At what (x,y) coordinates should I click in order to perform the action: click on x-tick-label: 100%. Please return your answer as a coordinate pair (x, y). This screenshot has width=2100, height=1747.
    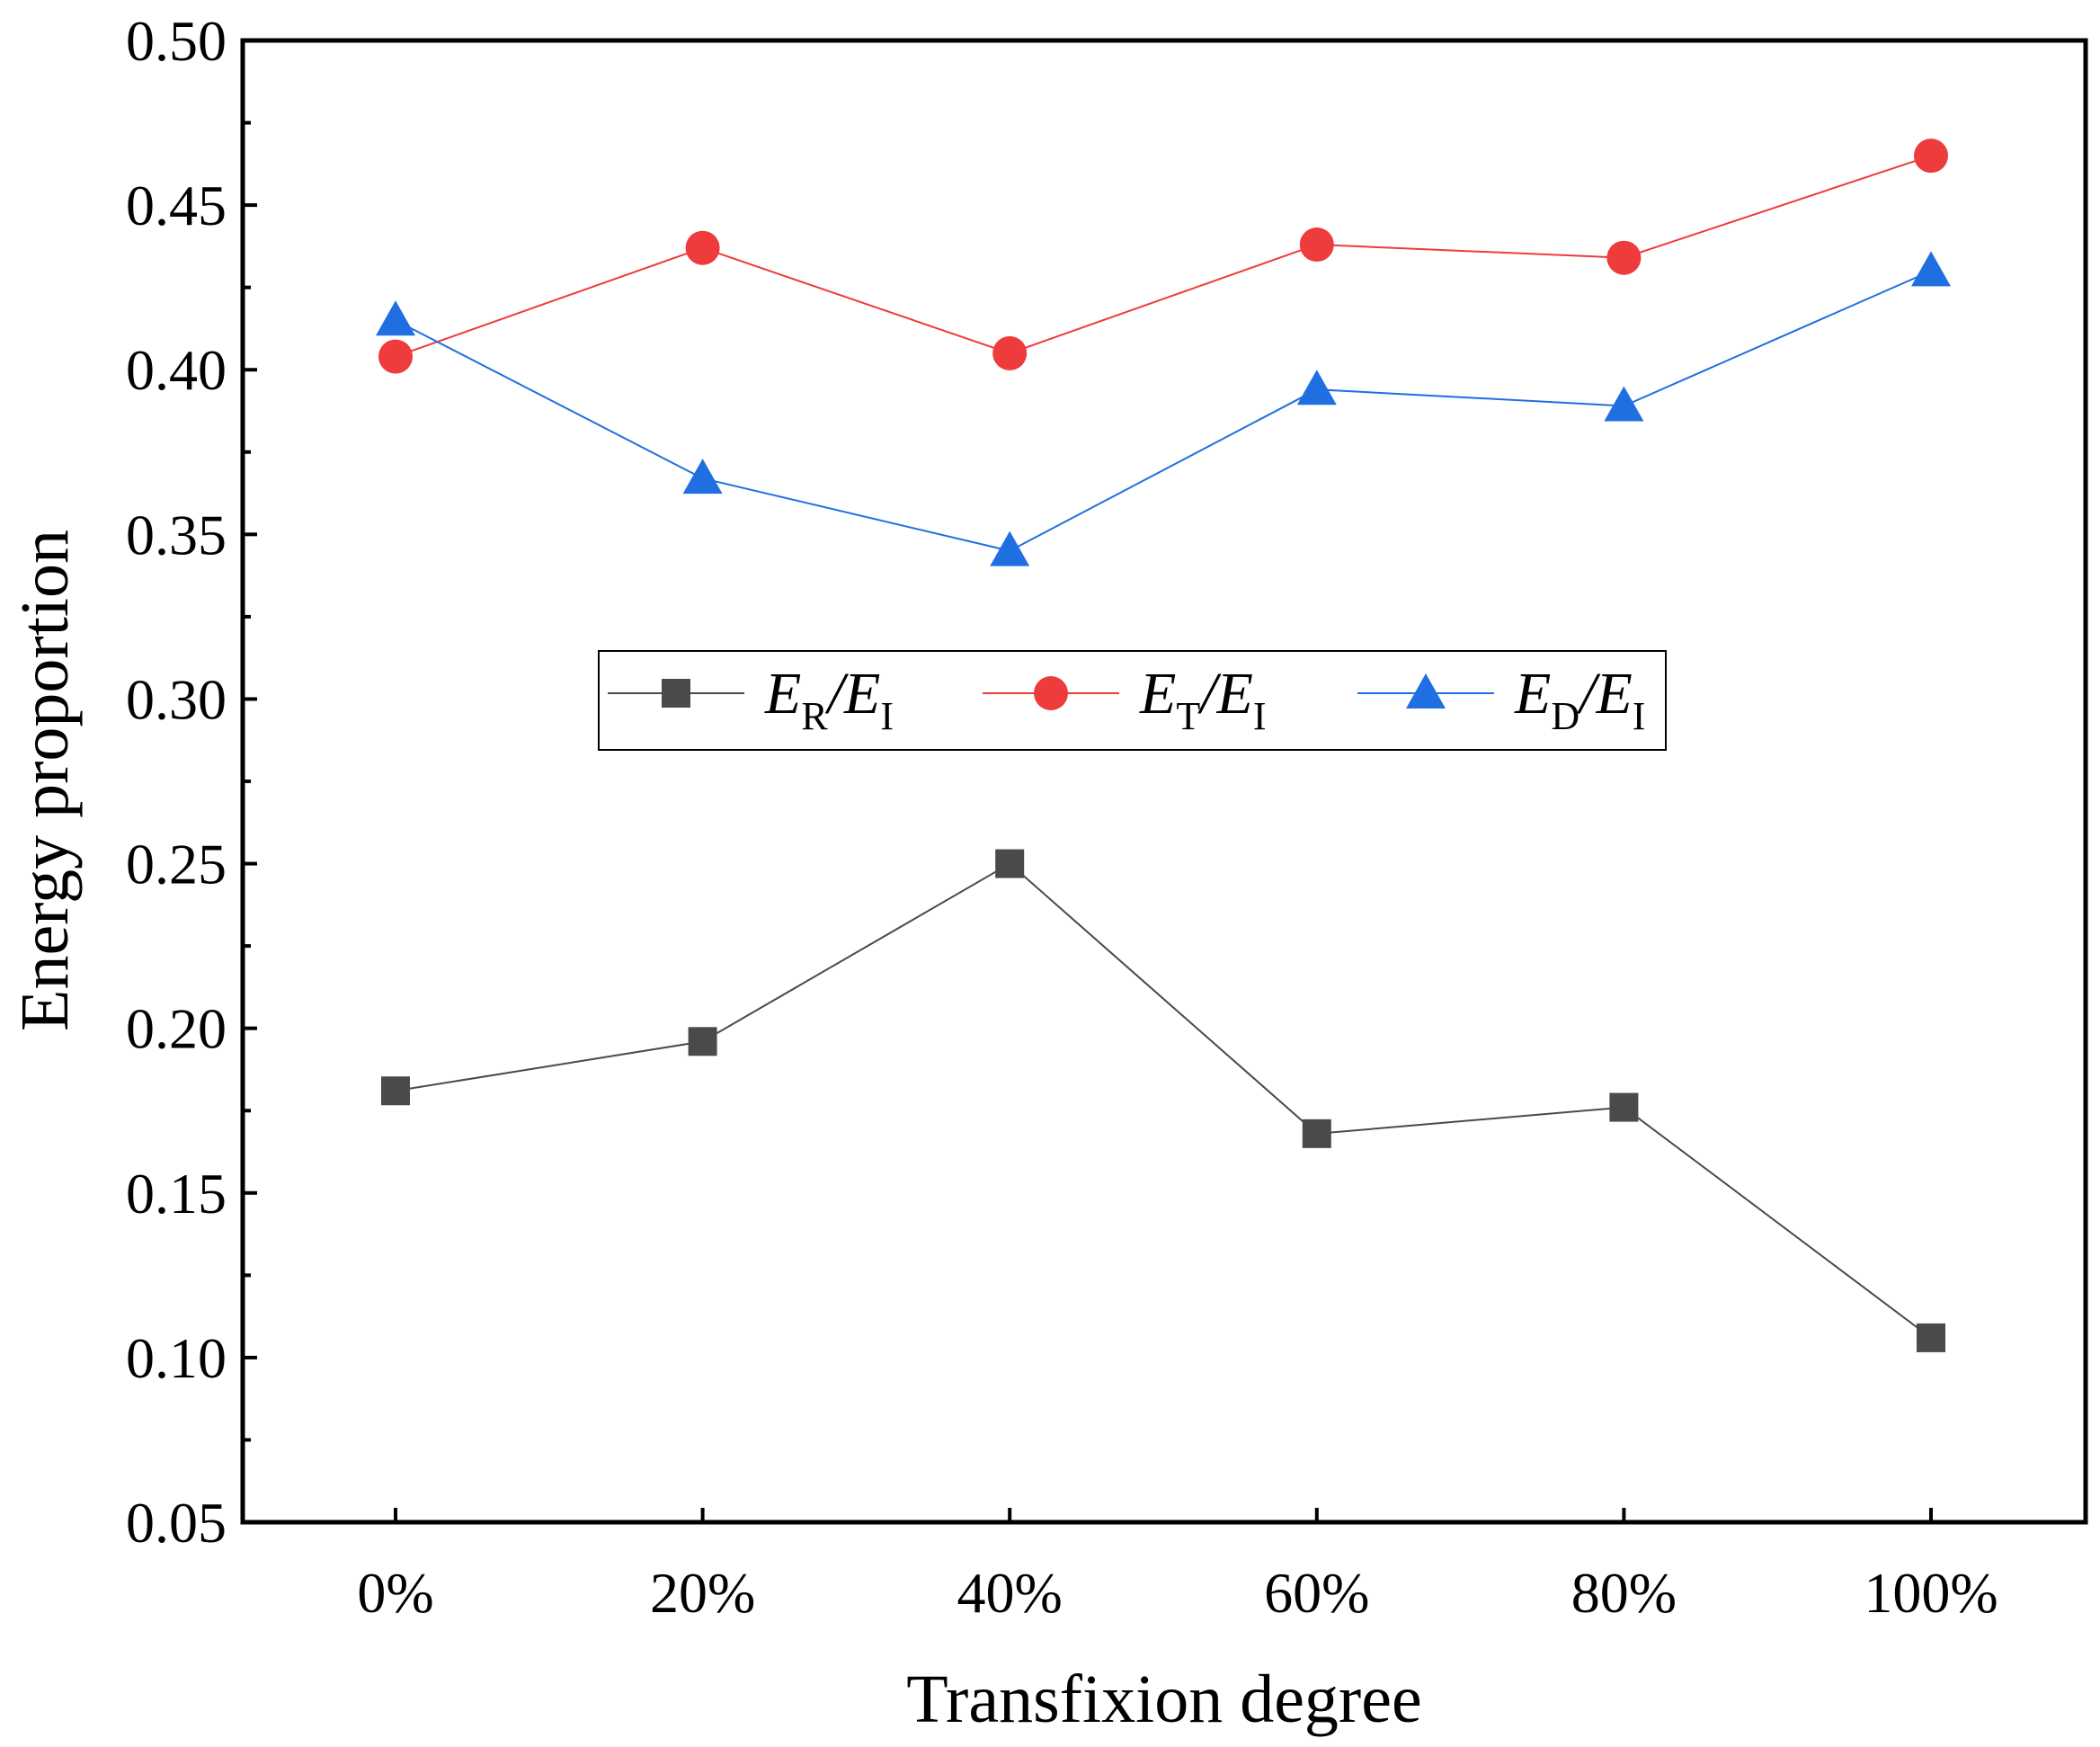
    Looking at the image, I should click on (1931, 1593).